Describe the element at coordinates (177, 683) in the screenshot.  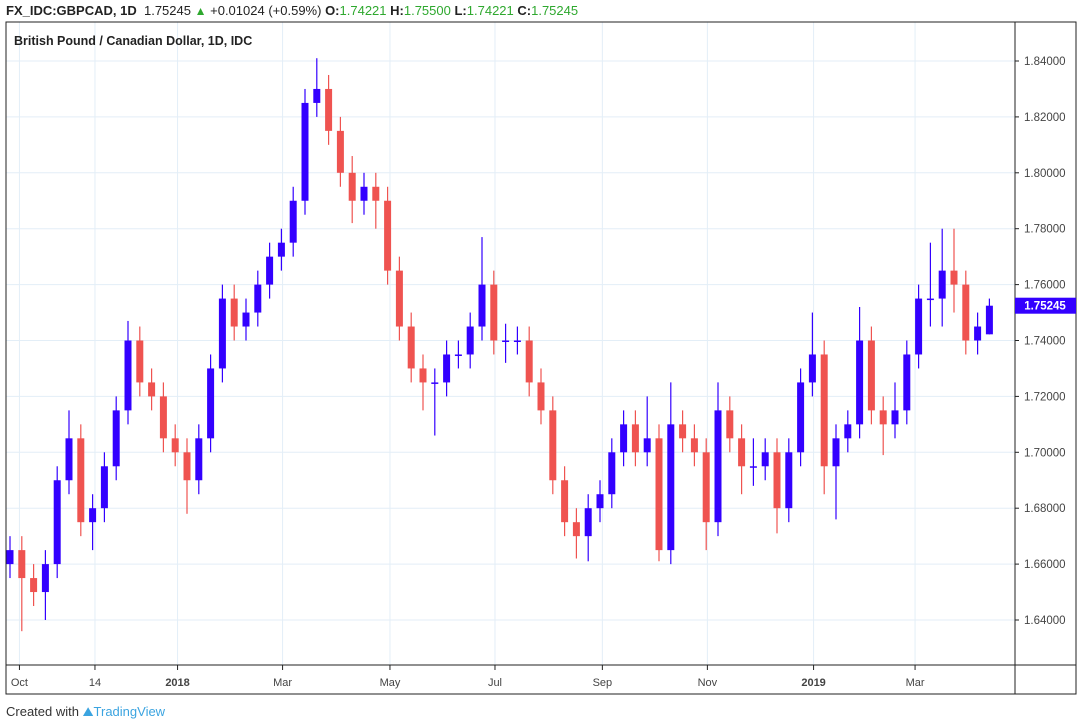
I see `x-tick-label: 2018` at that location.